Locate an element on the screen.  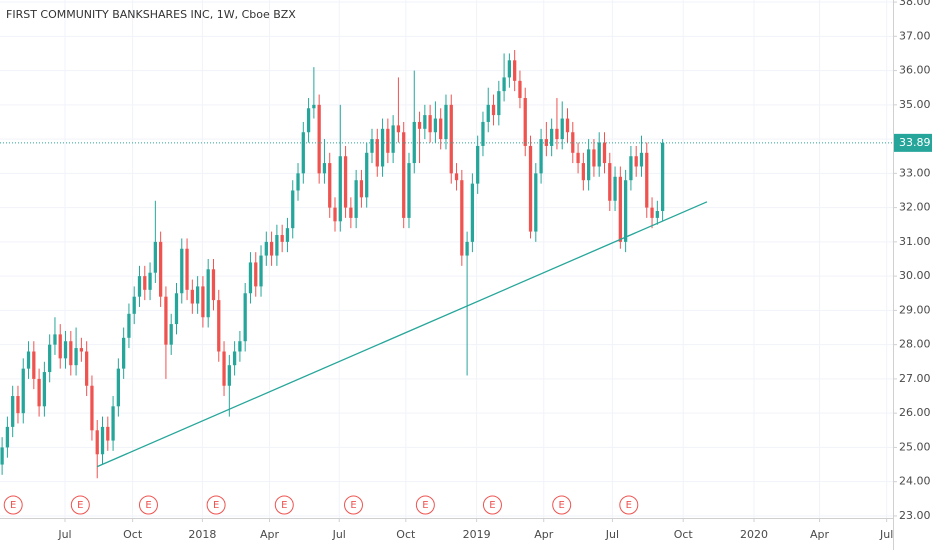
y-tick-label: 30.00 is located at coordinates (915, 275).